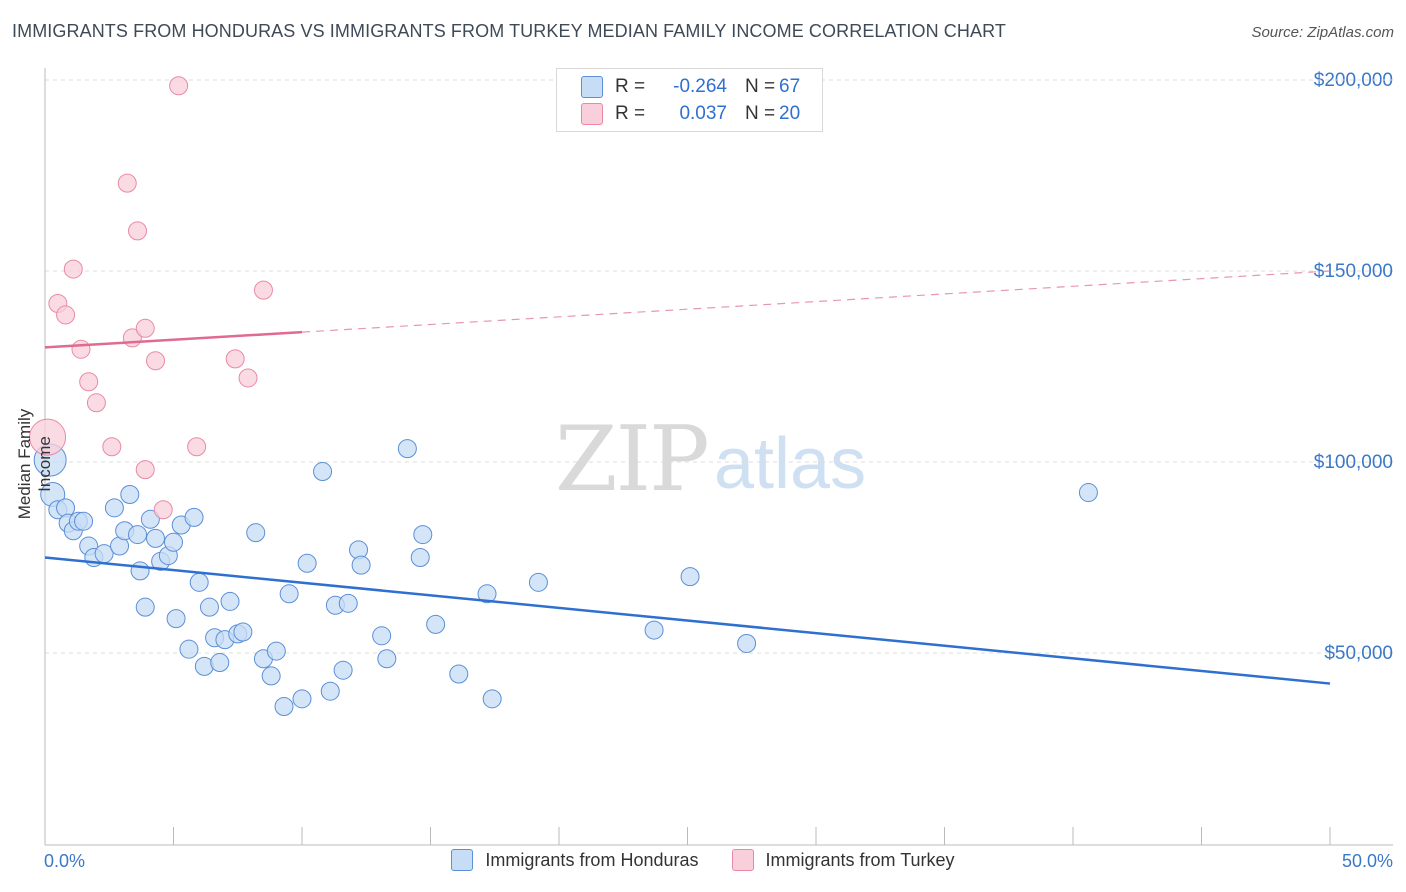 The image size is (1406, 892). Describe the element at coordinates (462, 860) in the screenshot. I see `legend-swatch-honduras` at that location.